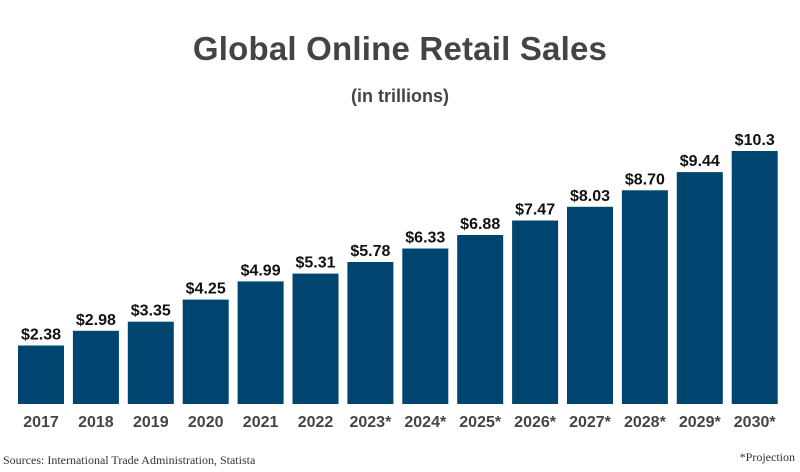 Image resolution: width=800 pixels, height=472 pixels. What do you see at coordinates (150, 362) in the screenshot?
I see `bar-2019` at bounding box center [150, 362].